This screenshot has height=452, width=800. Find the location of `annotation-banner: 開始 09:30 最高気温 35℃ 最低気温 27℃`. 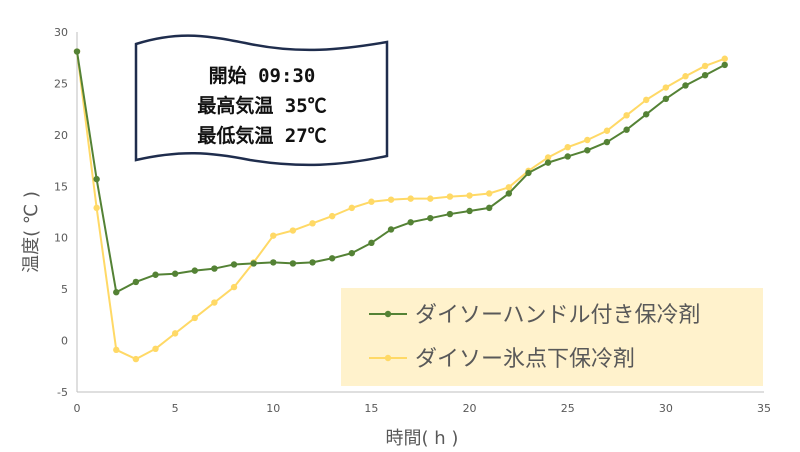

annotation-banner: 開始 09:30 最高気温 35℃ 最低気温 27℃ is located at coordinates (261, 100).